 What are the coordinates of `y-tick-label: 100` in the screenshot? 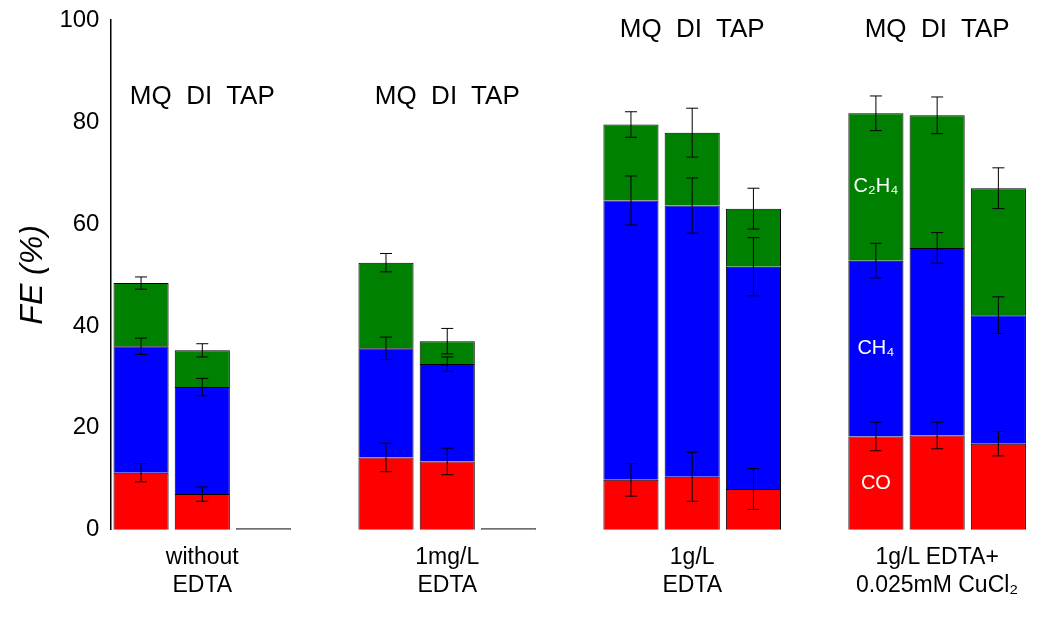 It's located at (79, 18).